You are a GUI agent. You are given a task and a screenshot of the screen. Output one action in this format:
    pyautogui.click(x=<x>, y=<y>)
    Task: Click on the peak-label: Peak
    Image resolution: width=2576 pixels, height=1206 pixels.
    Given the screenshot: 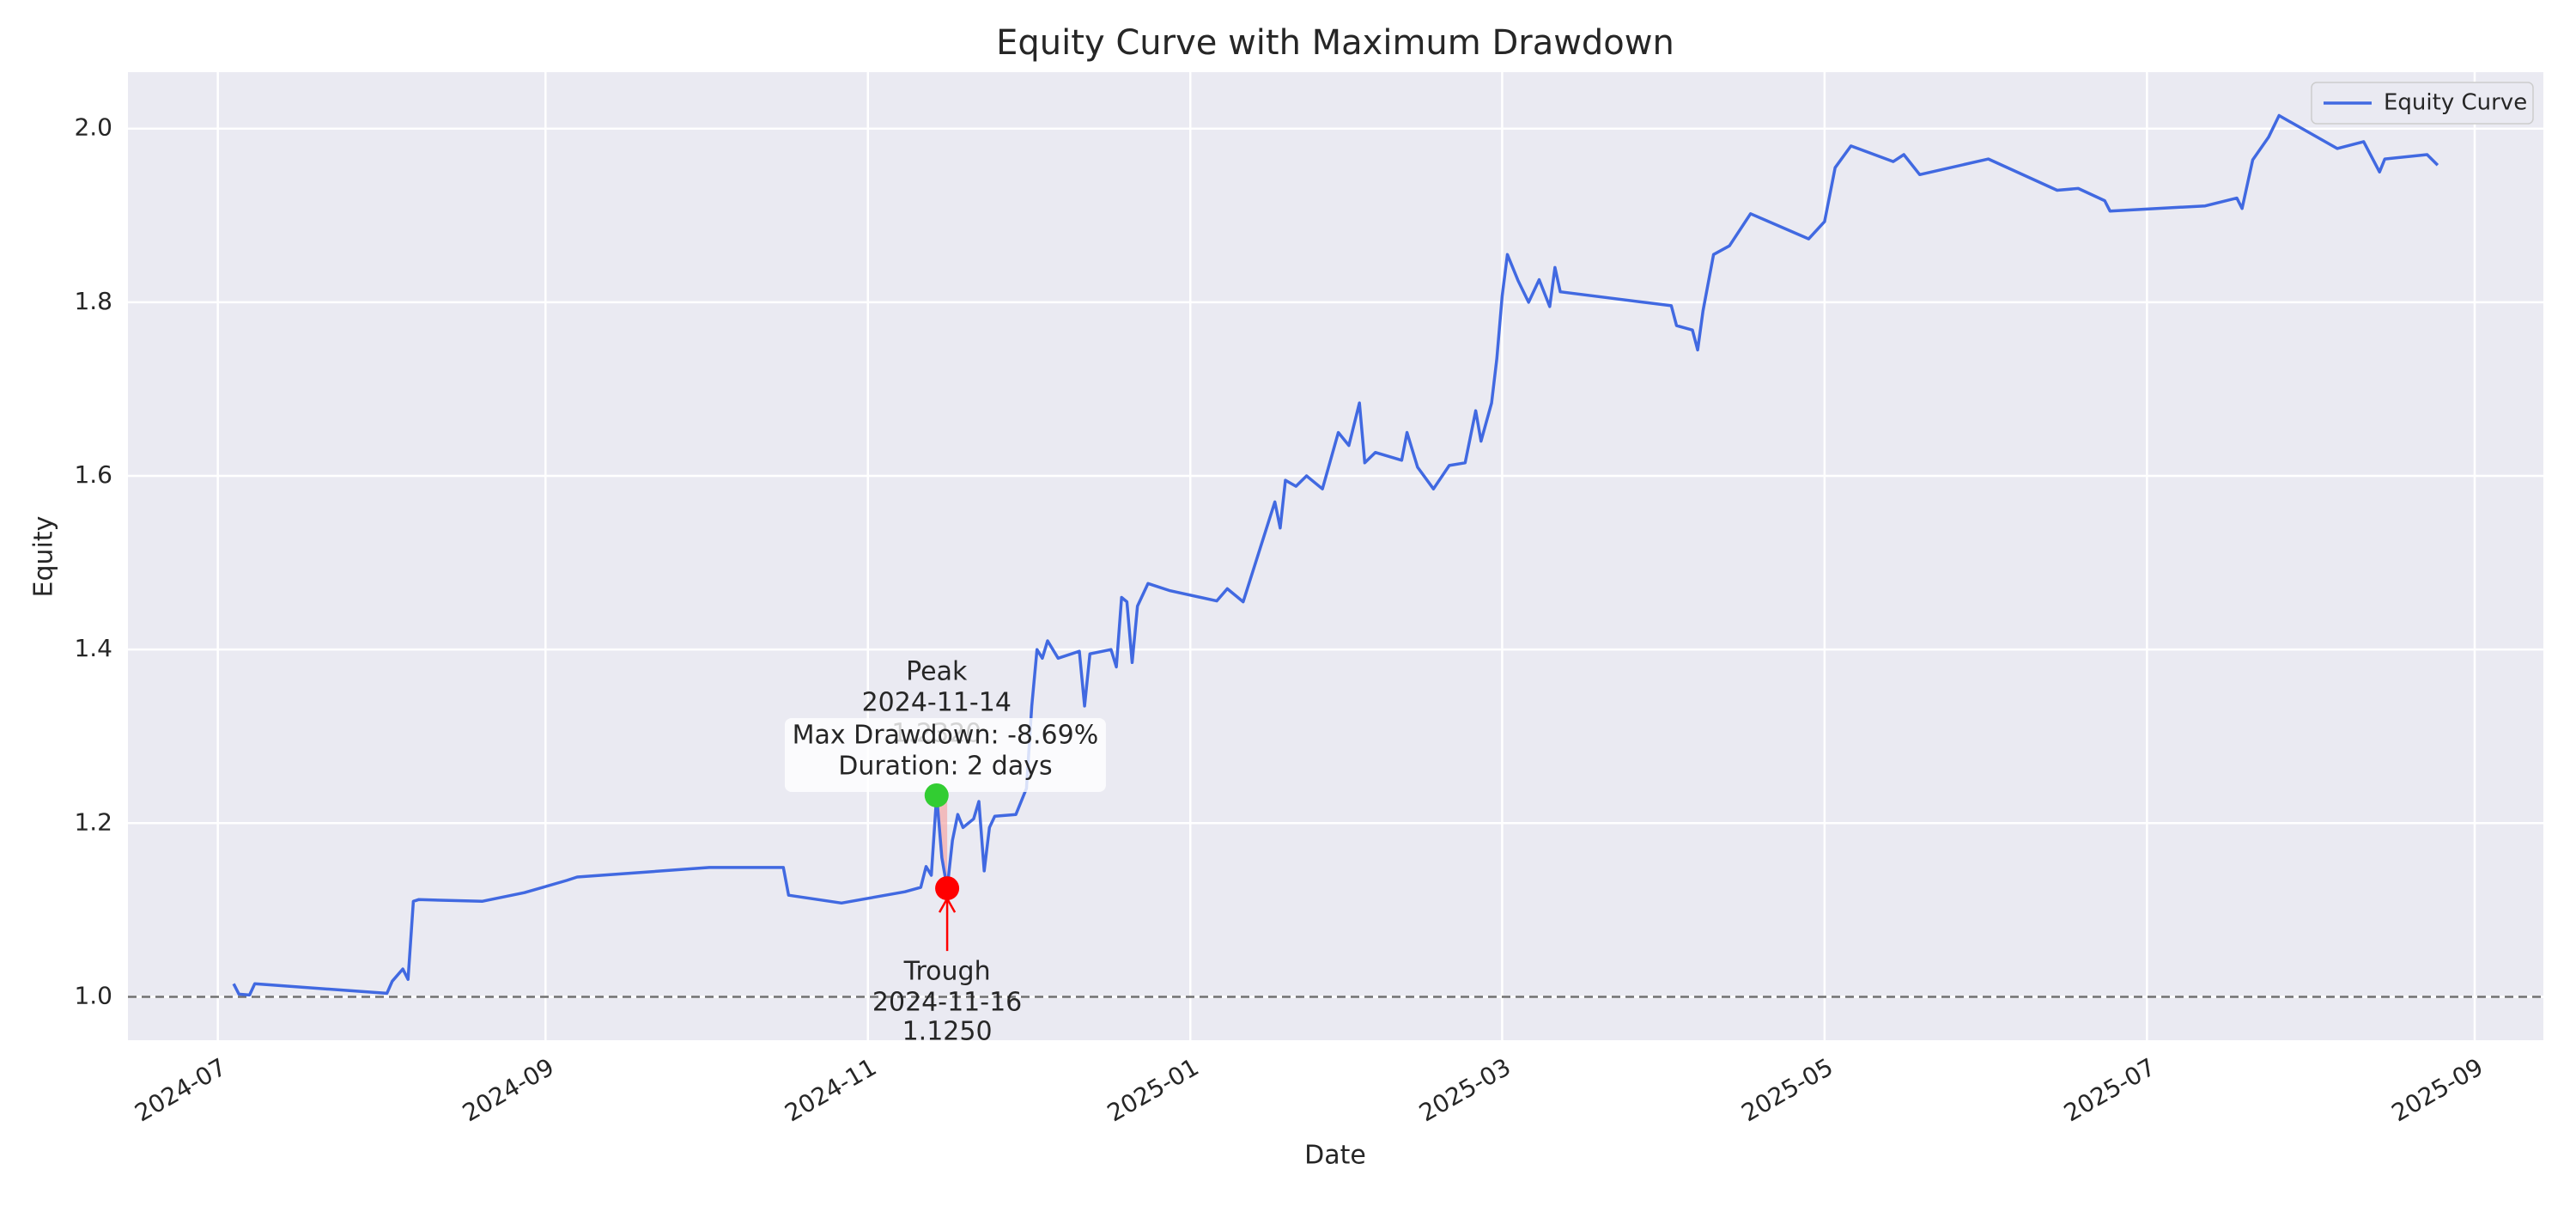 What is the action you would take?
    pyautogui.click(x=937, y=671)
    